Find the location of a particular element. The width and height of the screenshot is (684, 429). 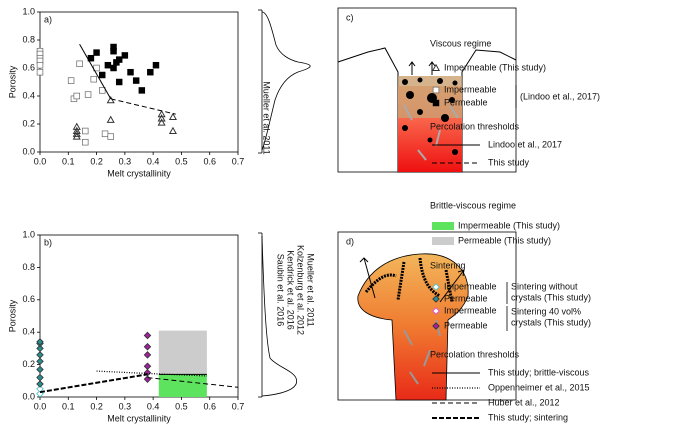

distribution-label: Kendrick et al. 2016 is located at coordinates (291, 290).